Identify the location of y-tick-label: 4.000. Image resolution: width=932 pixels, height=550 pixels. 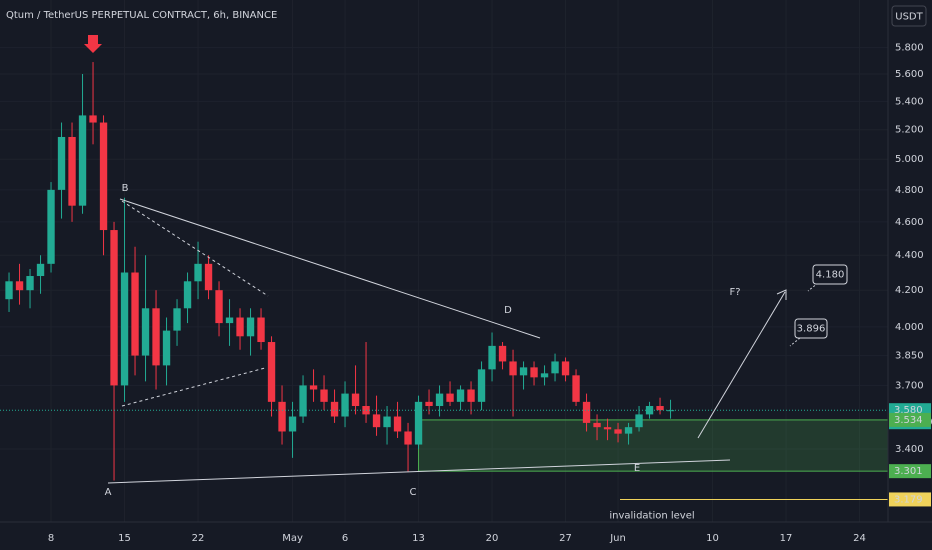
(909, 327).